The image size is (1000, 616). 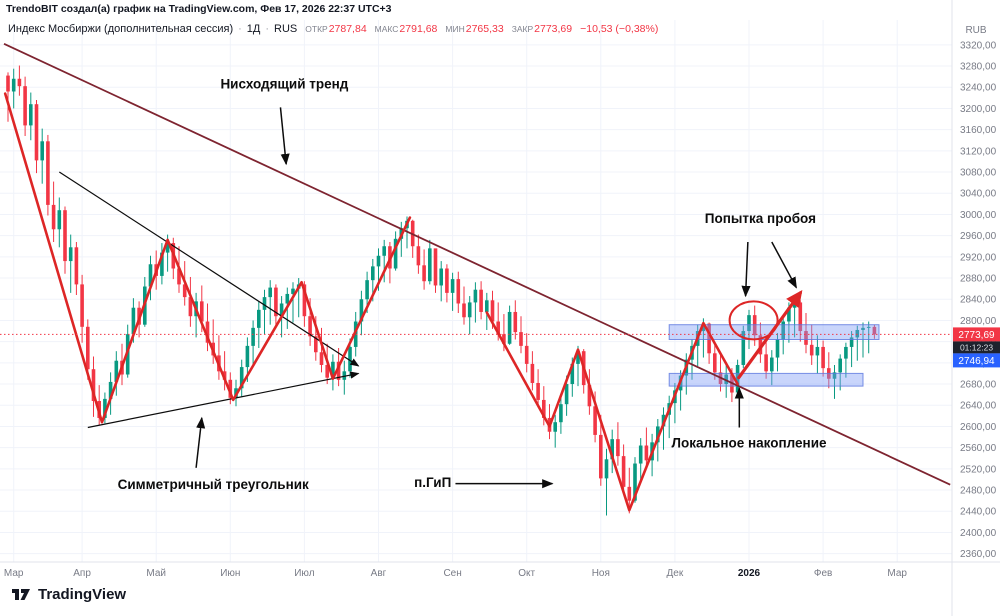 What do you see at coordinates (978, 88) in the screenshot?
I see `svg-text: 3240,00` at bounding box center [978, 88].